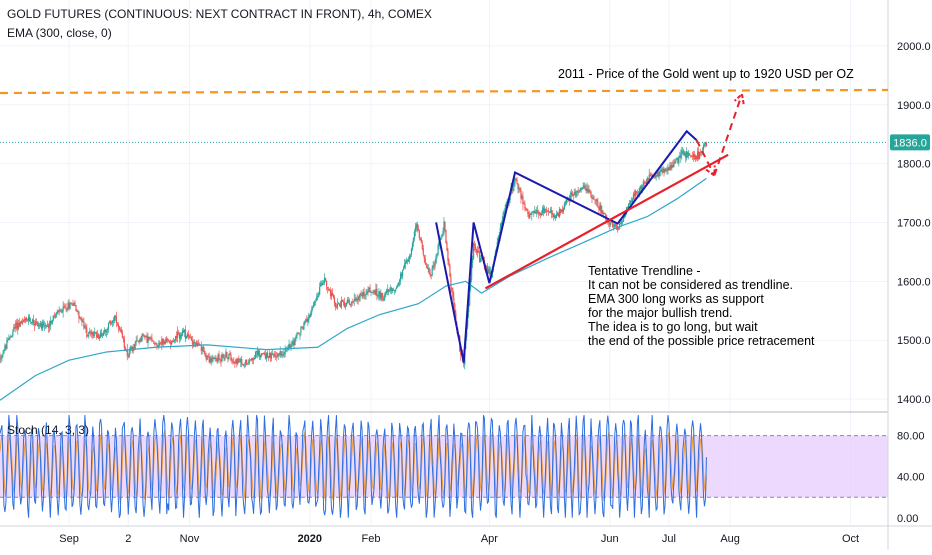  I want to click on stoch-tick-label: 40.00, so click(911, 478).